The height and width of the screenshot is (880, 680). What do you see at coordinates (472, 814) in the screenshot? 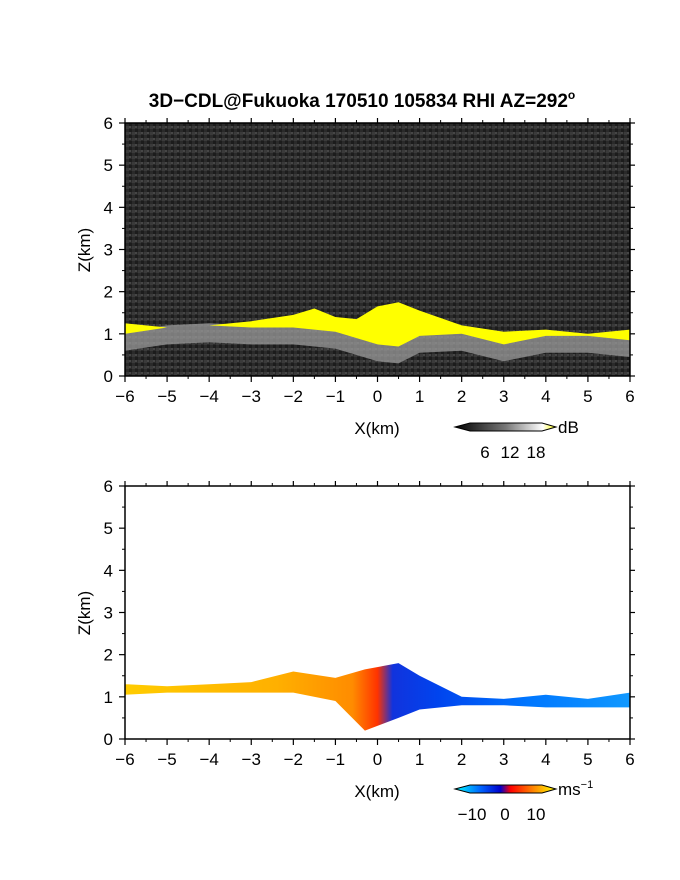
I see `colorbar-tick-label: −10` at bounding box center [472, 814].